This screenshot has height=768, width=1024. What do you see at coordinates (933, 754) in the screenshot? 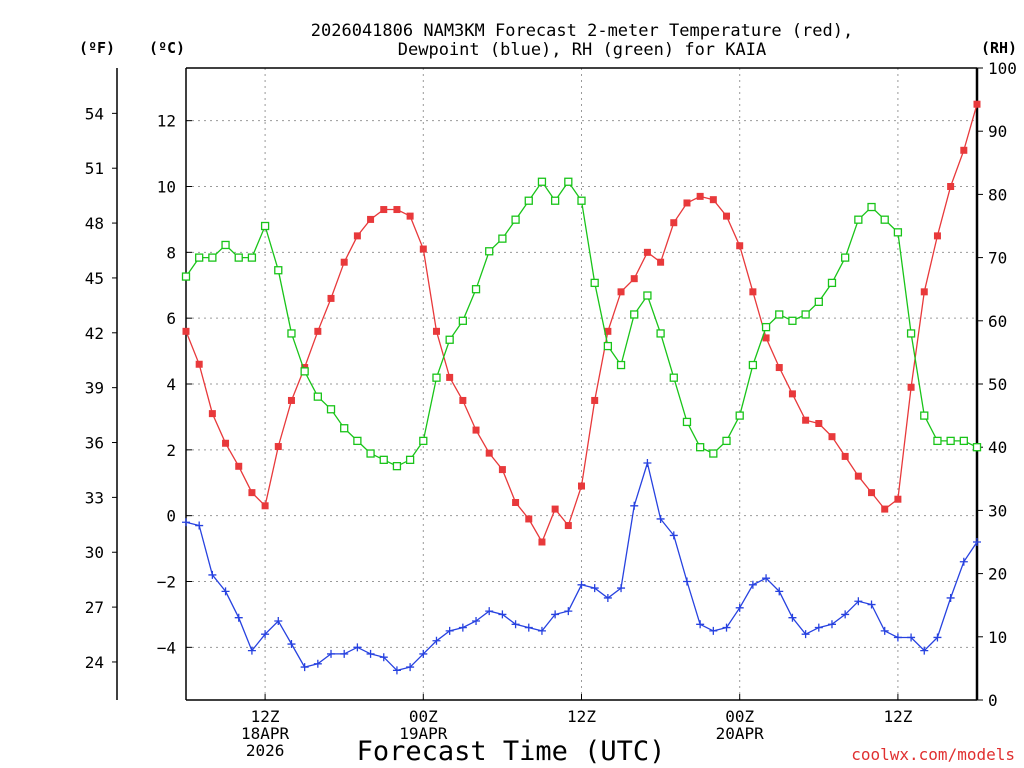
I see `credit-link: coolwx.com/models` at bounding box center [933, 754].